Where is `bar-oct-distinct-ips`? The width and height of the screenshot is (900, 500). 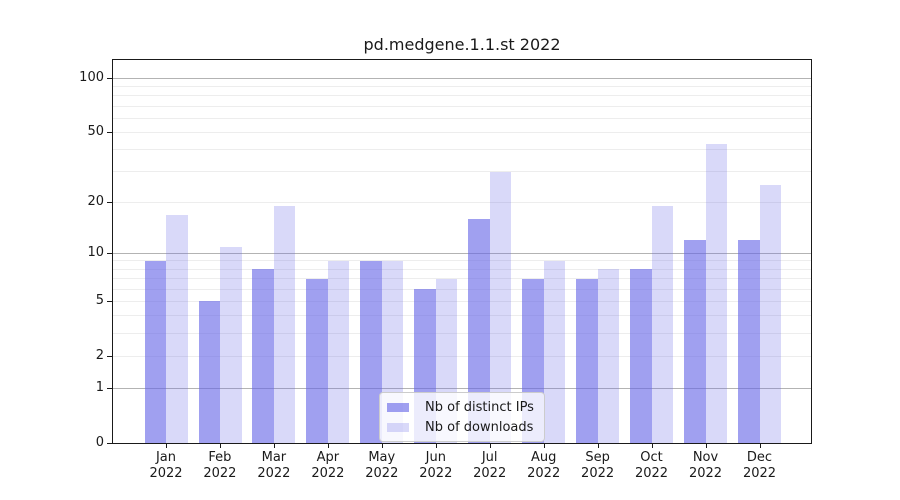 bar-oct-distinct-ips is located at coordinates (641, 356).